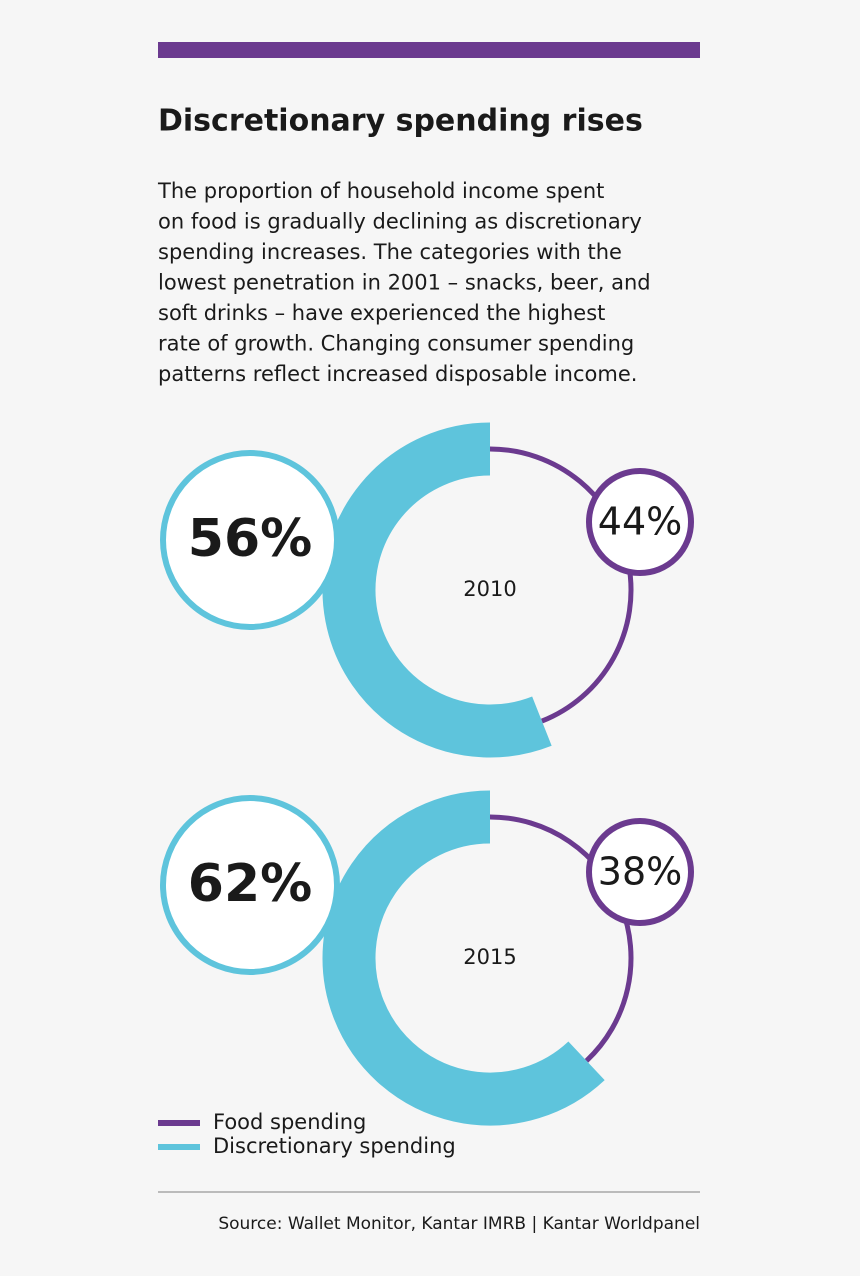  I want to click on year-label: 2015, so click(489, 957).